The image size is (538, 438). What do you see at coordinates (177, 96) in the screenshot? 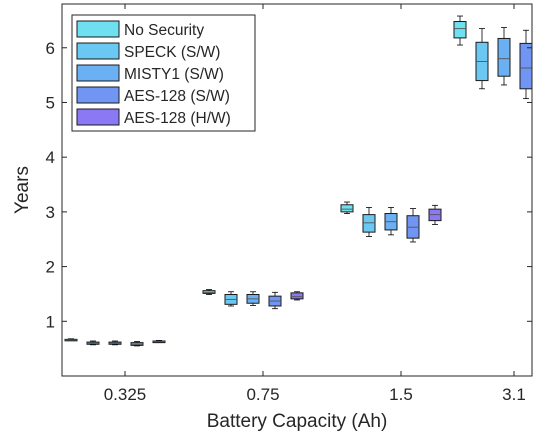
I see `legend-label: AES-128 (S/W)` at bounding box center [177, 96].